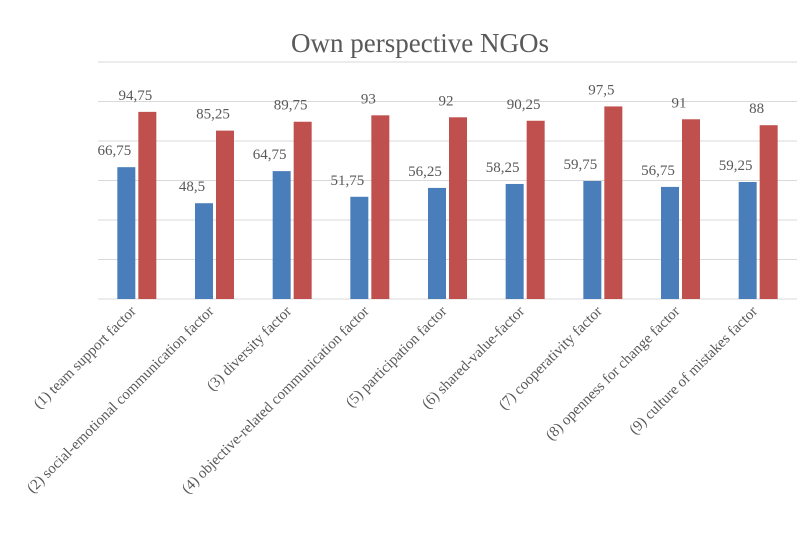  Describe the element at coordinates (658, 171) in the screenshot. I see `value-label: 56,75` at that location.